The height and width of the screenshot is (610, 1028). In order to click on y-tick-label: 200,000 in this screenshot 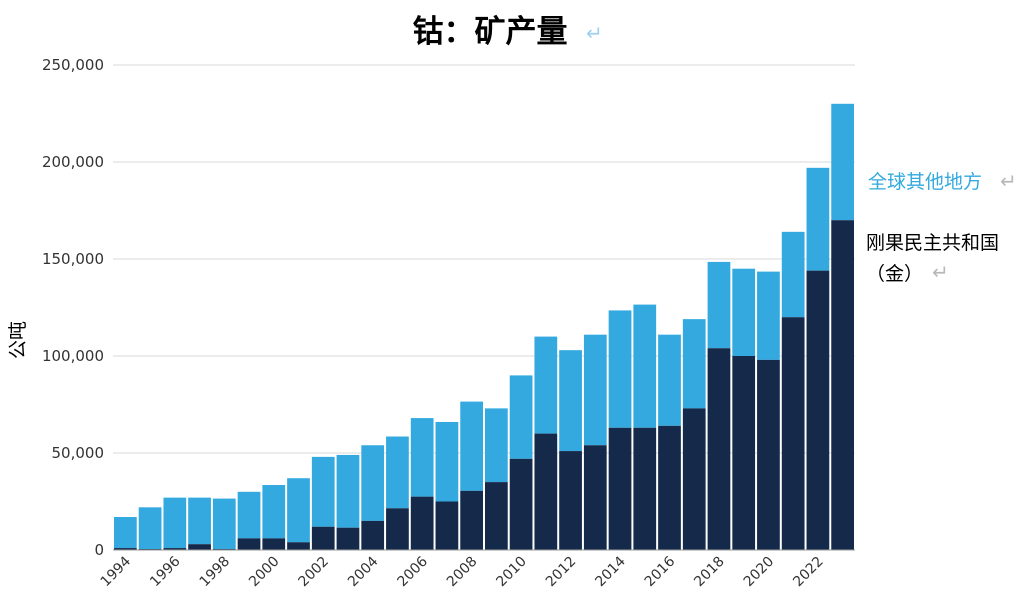, I will do `click(73, 162)`.